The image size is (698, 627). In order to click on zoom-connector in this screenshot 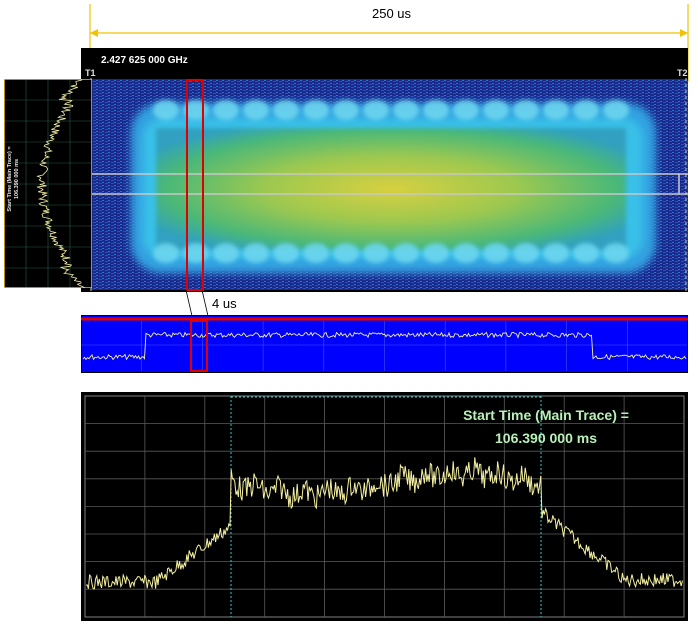, I will do `click(197, 303)`.